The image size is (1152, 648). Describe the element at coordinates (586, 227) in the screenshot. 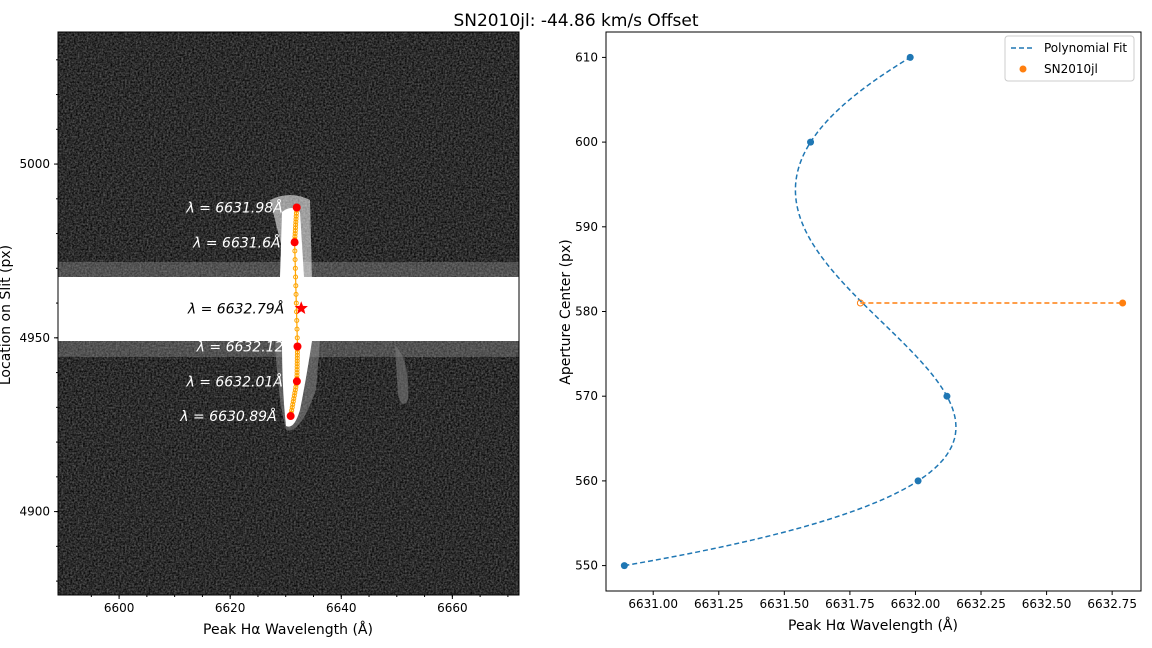

I see `right-y-tick-label: 590` at that location.